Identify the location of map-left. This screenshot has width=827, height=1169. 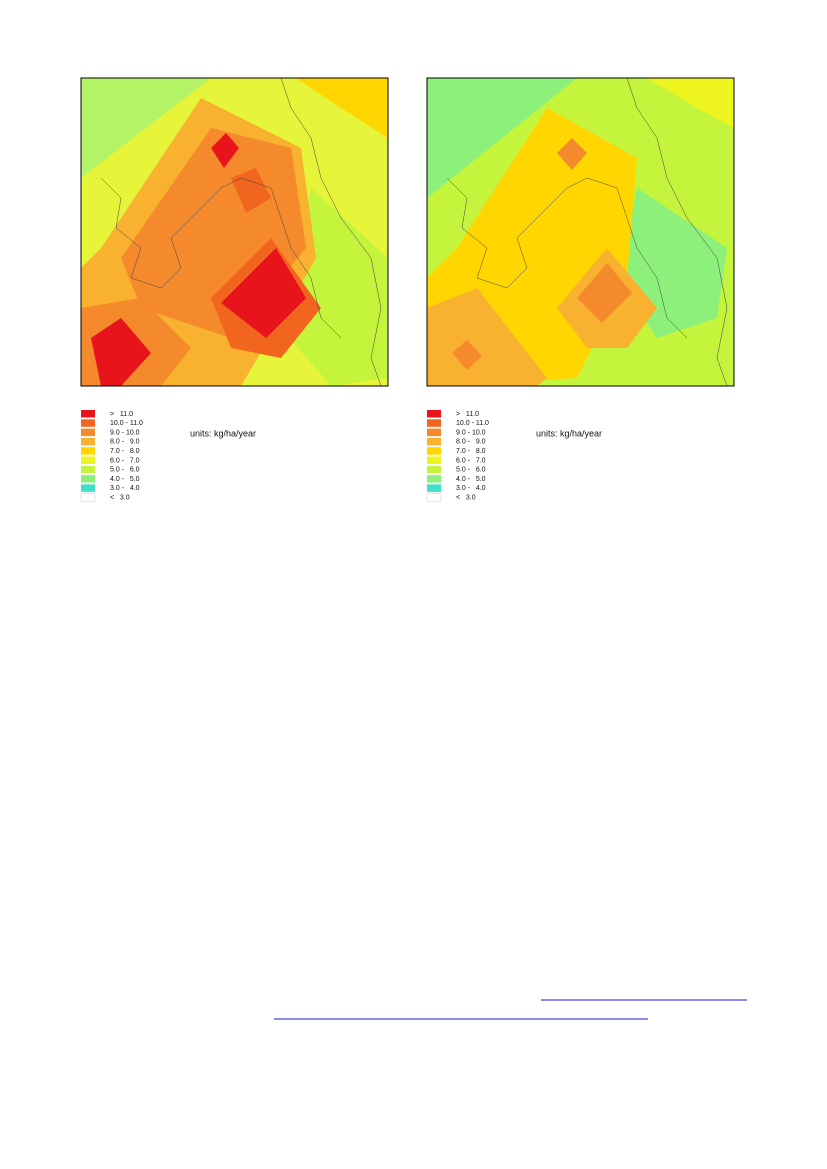
(234, 232).